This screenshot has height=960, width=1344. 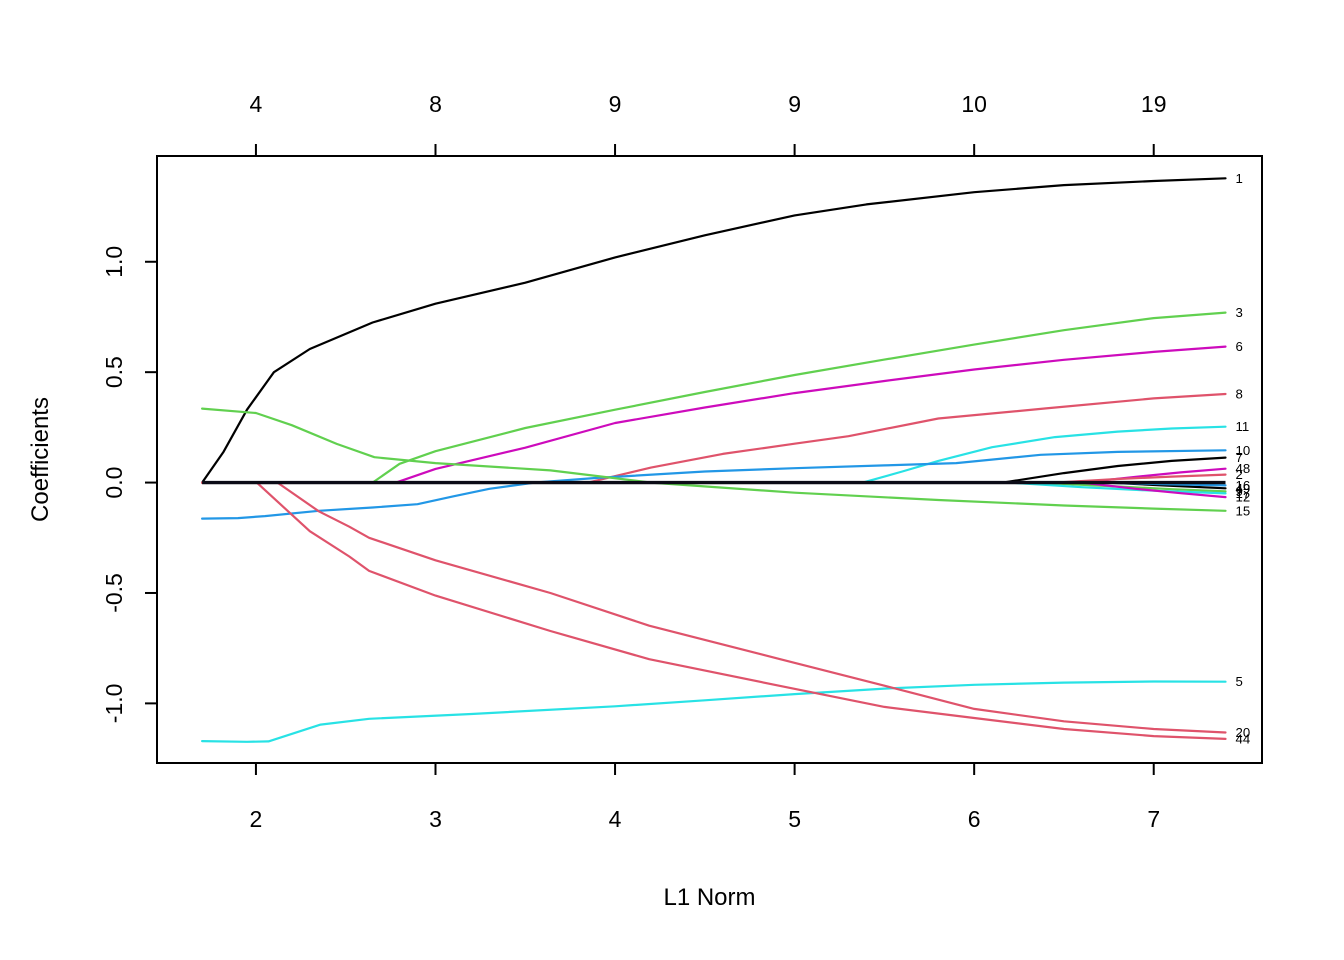 I want to click on curve-index-label-10: 10, so click(x=1243, y=450).